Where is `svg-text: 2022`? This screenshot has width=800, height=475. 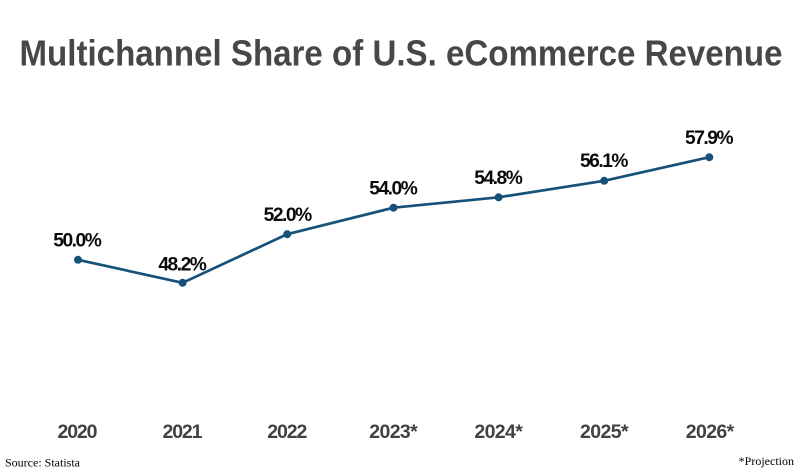 svg-text: 2022 is located at coordinates (287, 432).